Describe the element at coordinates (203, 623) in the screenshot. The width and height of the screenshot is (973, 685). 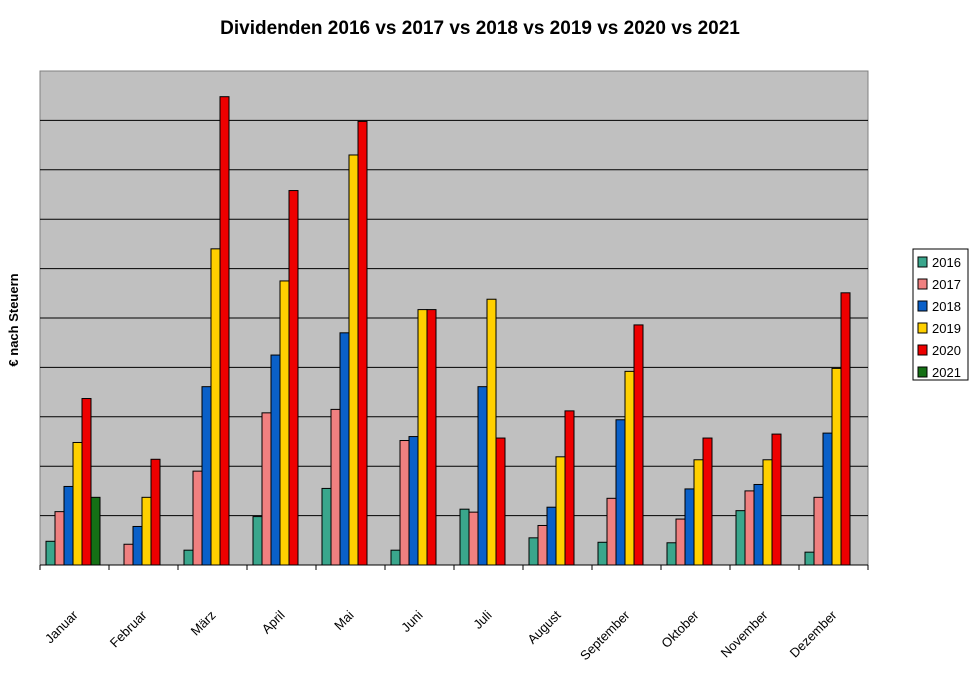
I see `x-tick-label: März` at that location.